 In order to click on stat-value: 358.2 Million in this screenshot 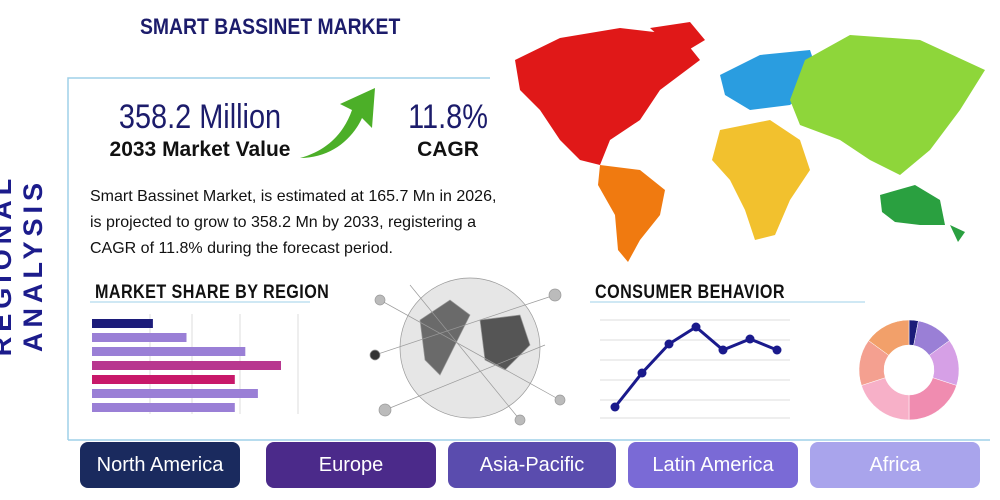, I will do `click(200, 117)`.